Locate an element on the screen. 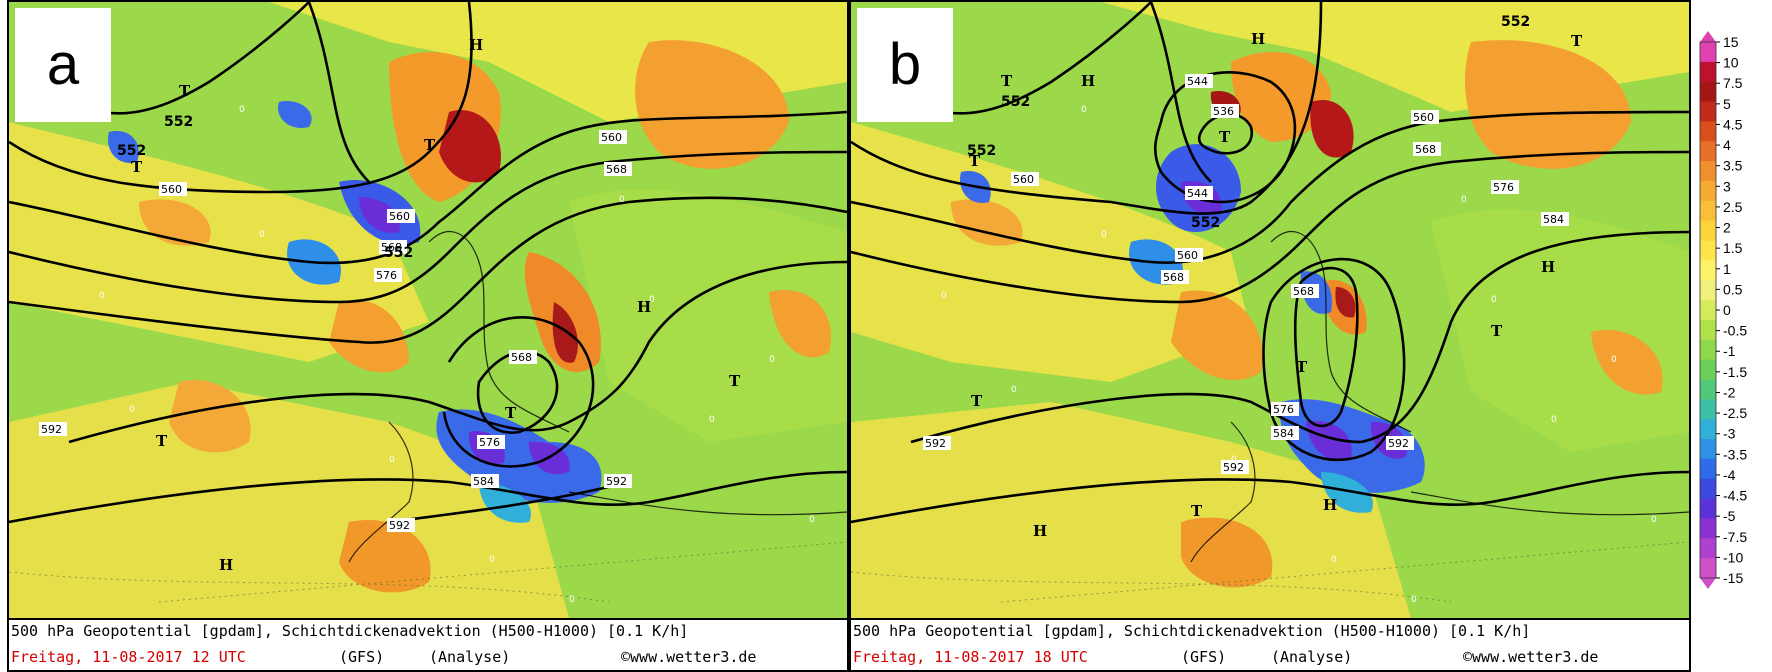 Image resolution: width=1772 pixels, height=672 pixels. panel-letter: b is located at coordinates (905, 65).